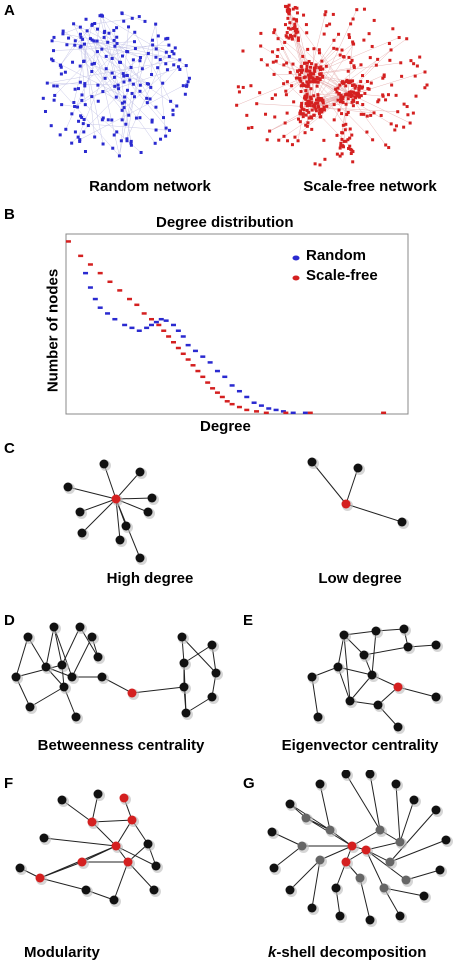  What do you see at coordinates (121, 881) in the screenshot?
I see `modularity-edge` at bounding box center [121, 881].